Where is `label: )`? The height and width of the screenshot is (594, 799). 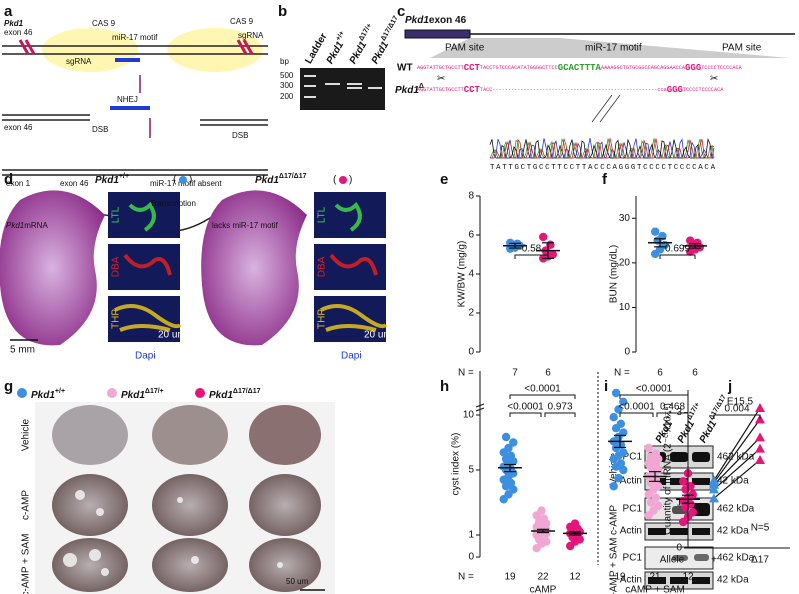
label: ) is located at coordinates (350, 180).